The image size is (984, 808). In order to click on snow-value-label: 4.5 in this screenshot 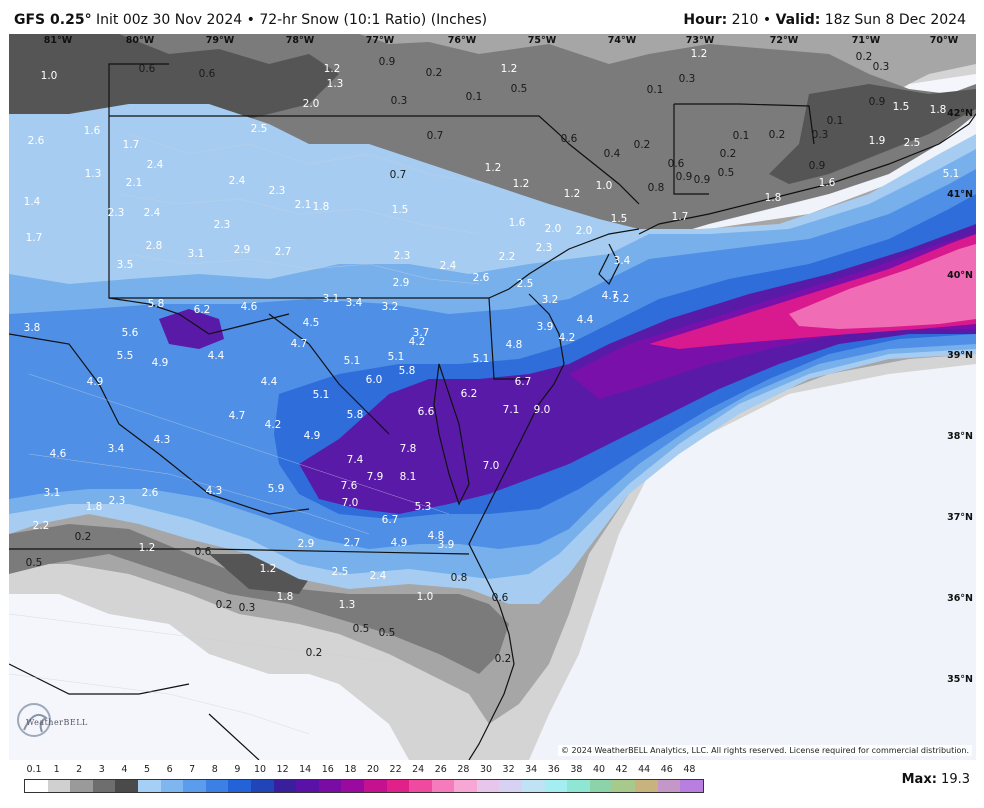, I will do `click(311, 323)`.